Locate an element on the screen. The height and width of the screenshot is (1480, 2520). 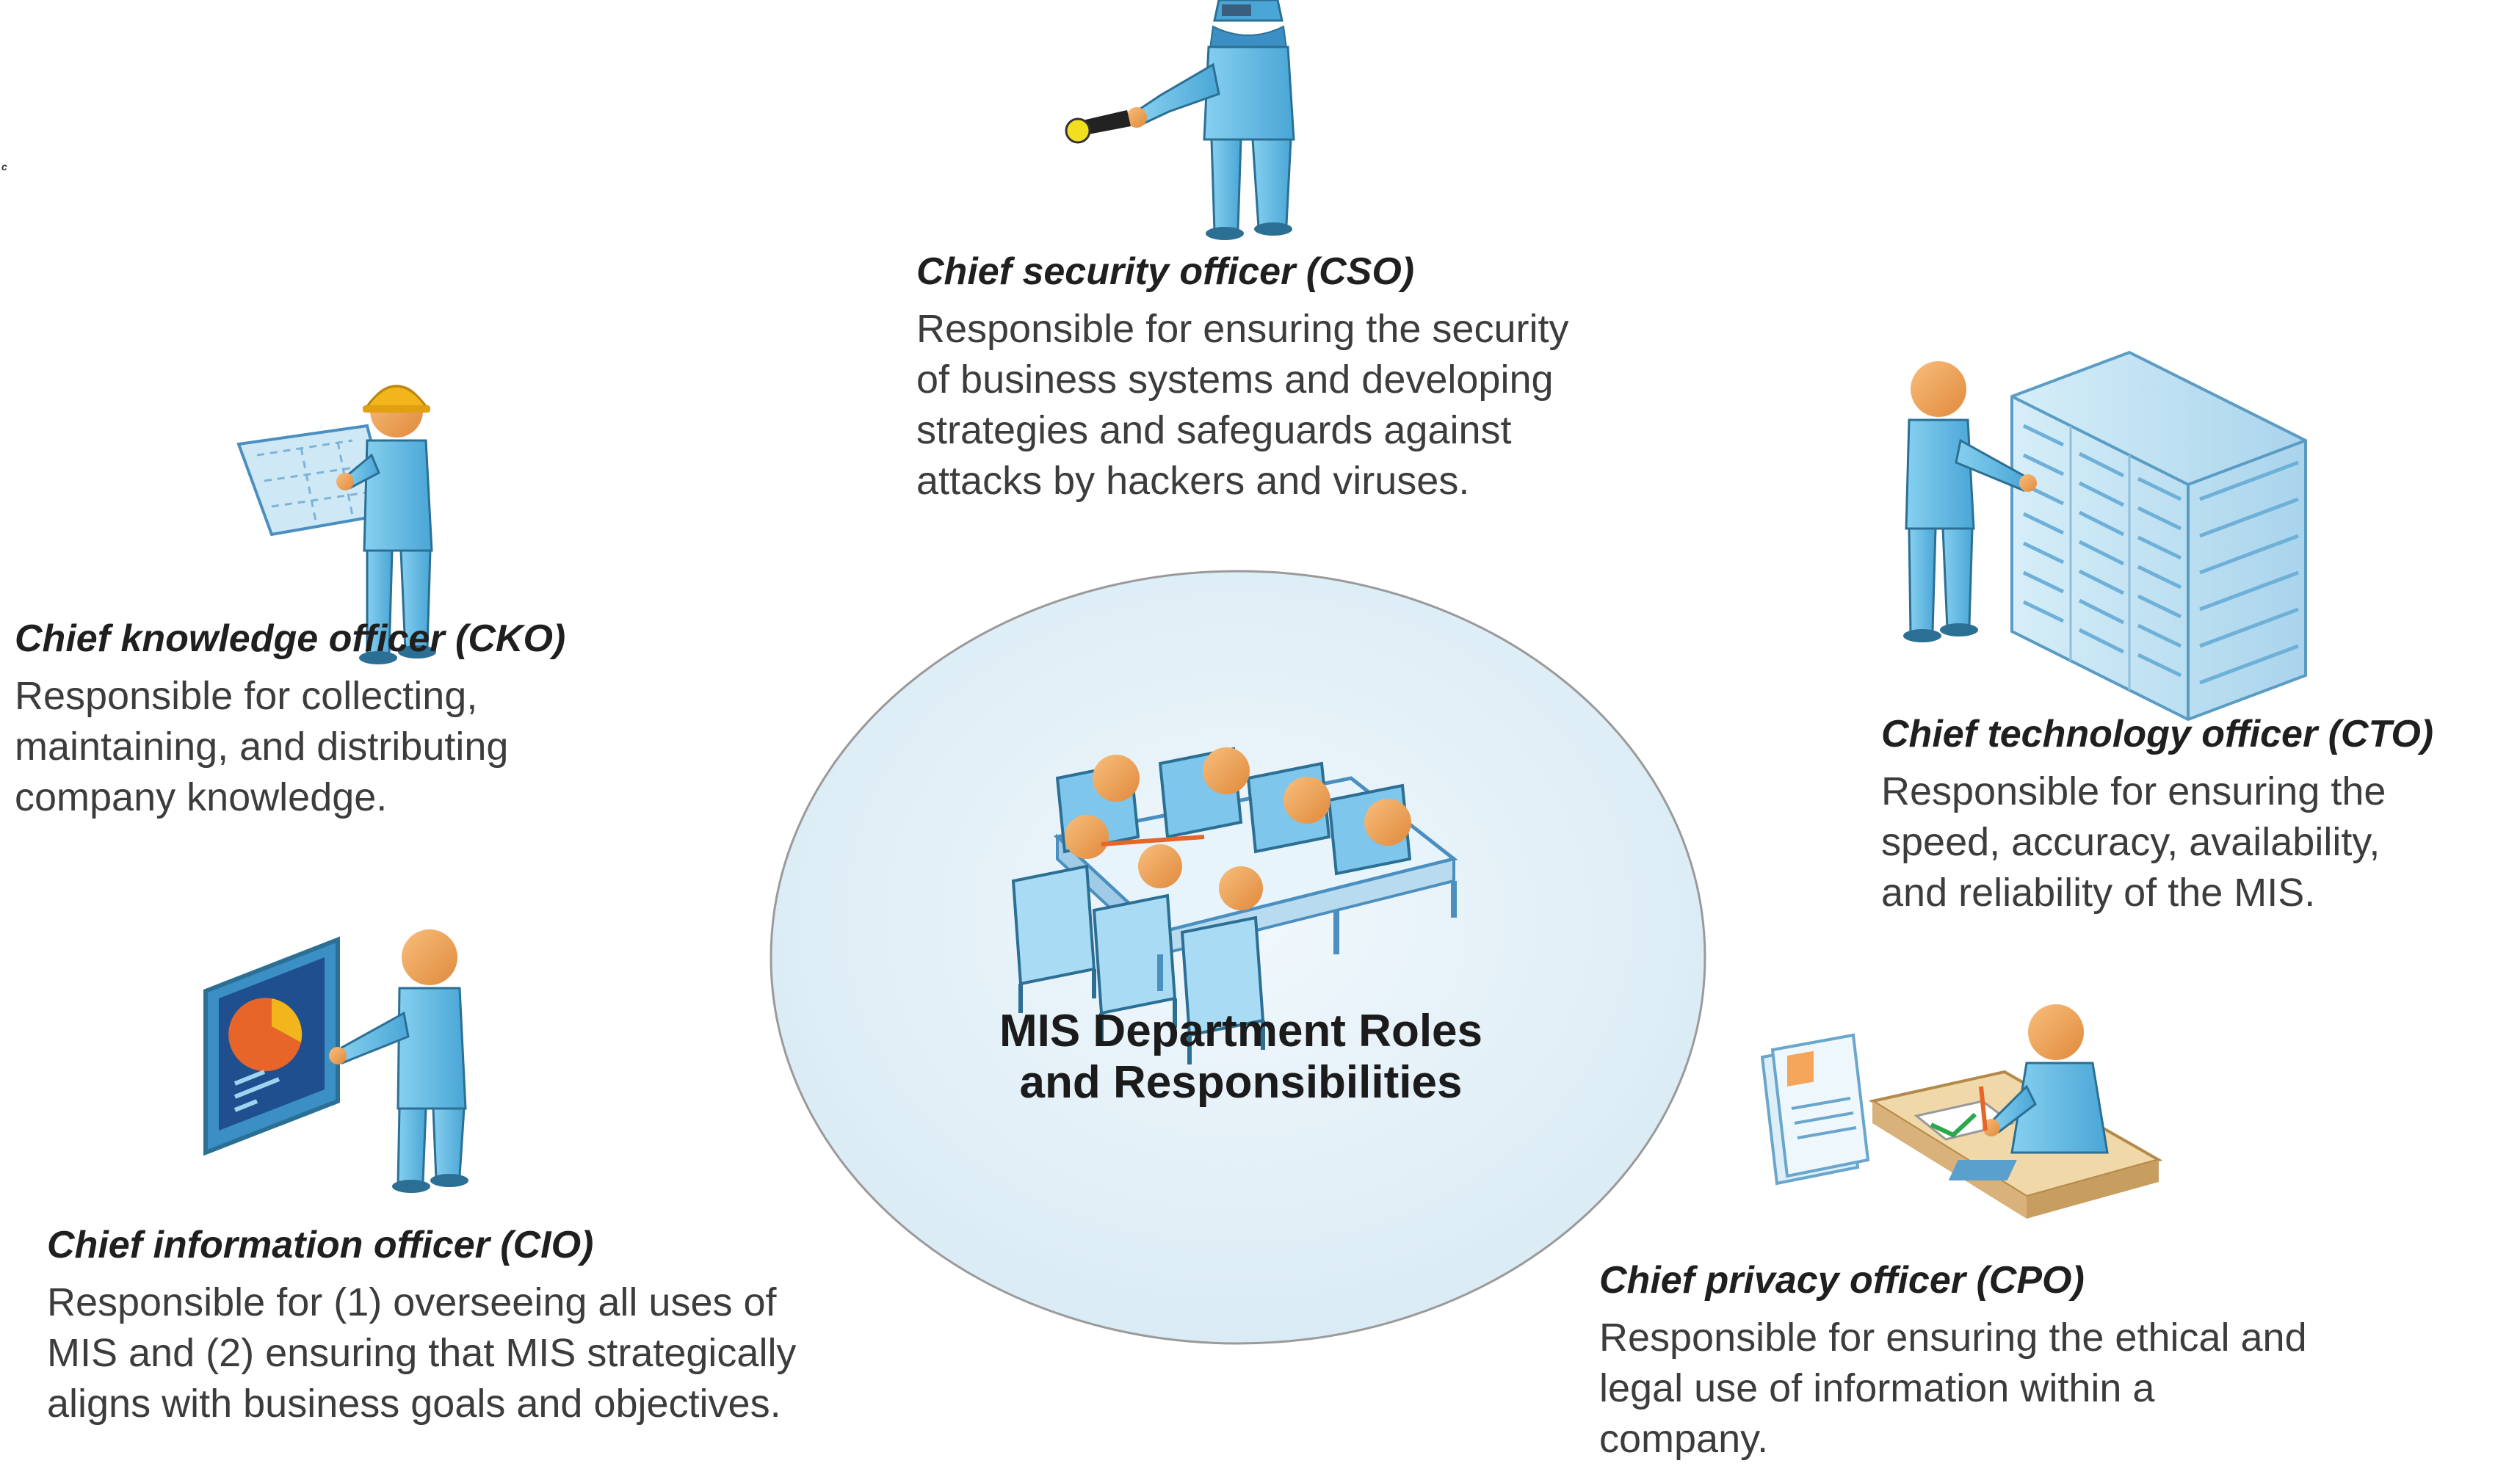
role-cpo-title: Chief privacy officer (CPO) is located at coordinates (1842, 1280).